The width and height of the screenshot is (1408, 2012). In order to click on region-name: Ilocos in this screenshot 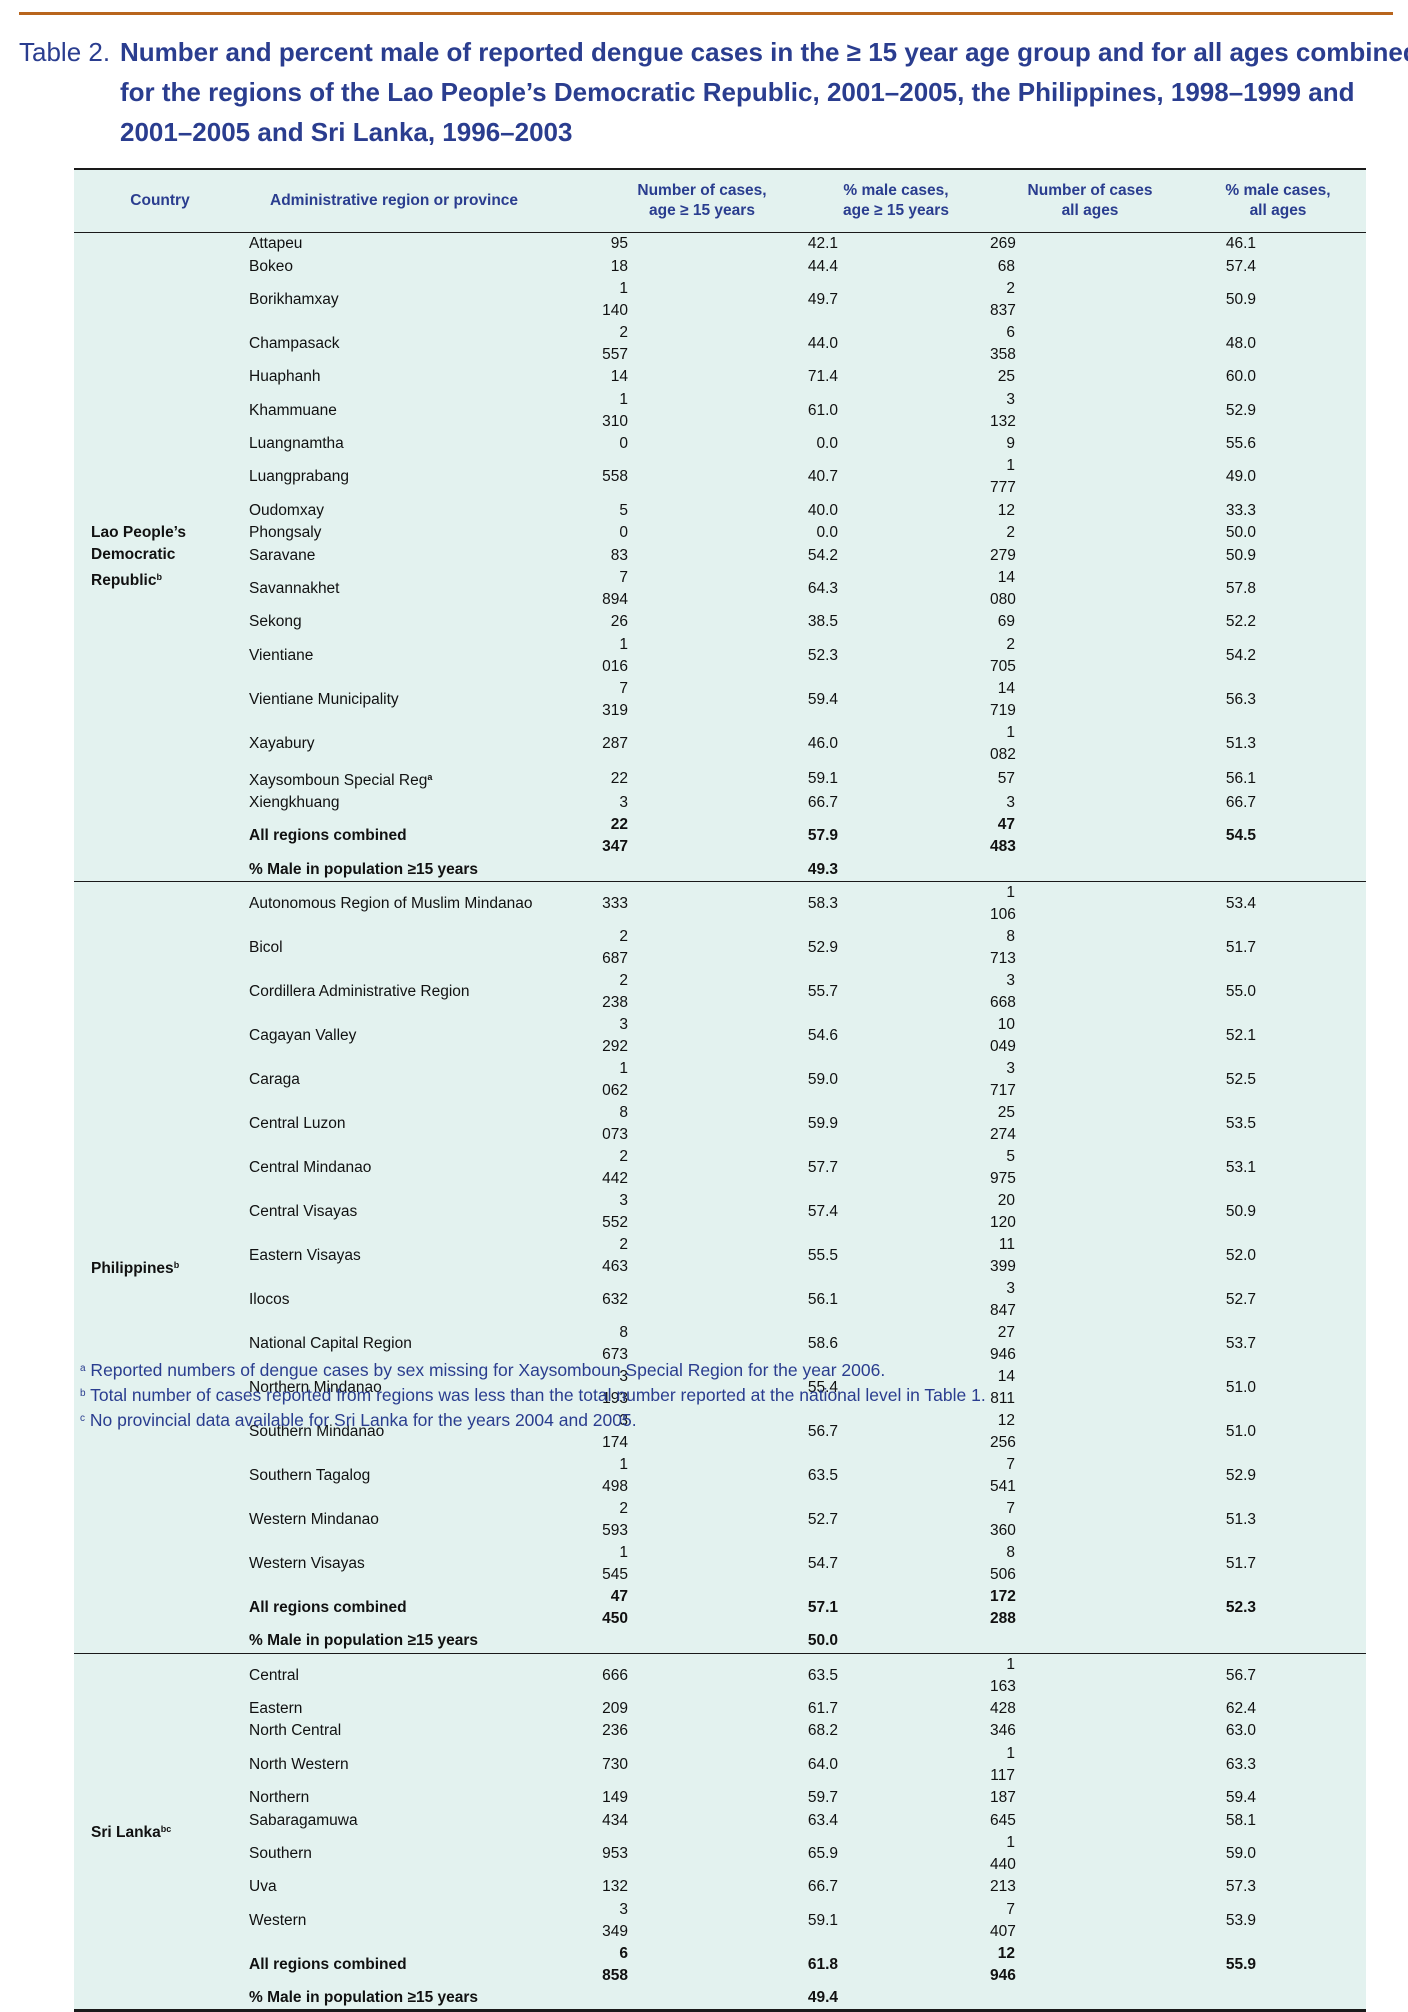, I will do `click(424, 1300)`.